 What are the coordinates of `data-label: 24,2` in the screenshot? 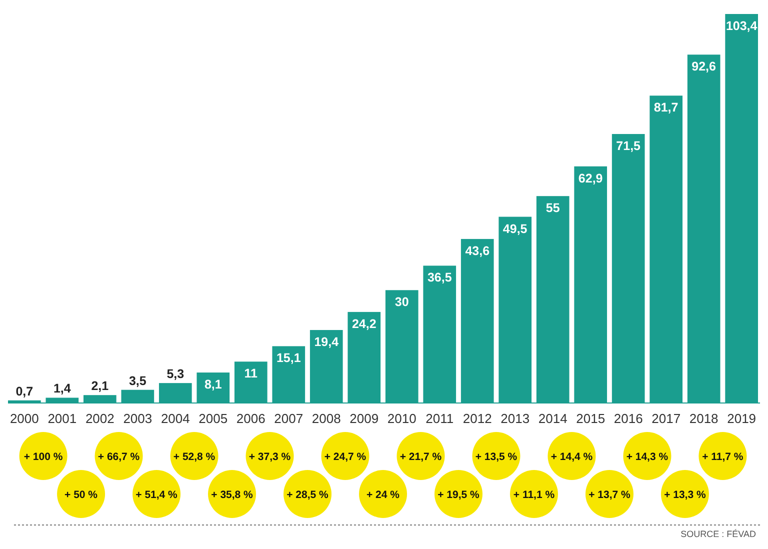 It's located at (364, 323).